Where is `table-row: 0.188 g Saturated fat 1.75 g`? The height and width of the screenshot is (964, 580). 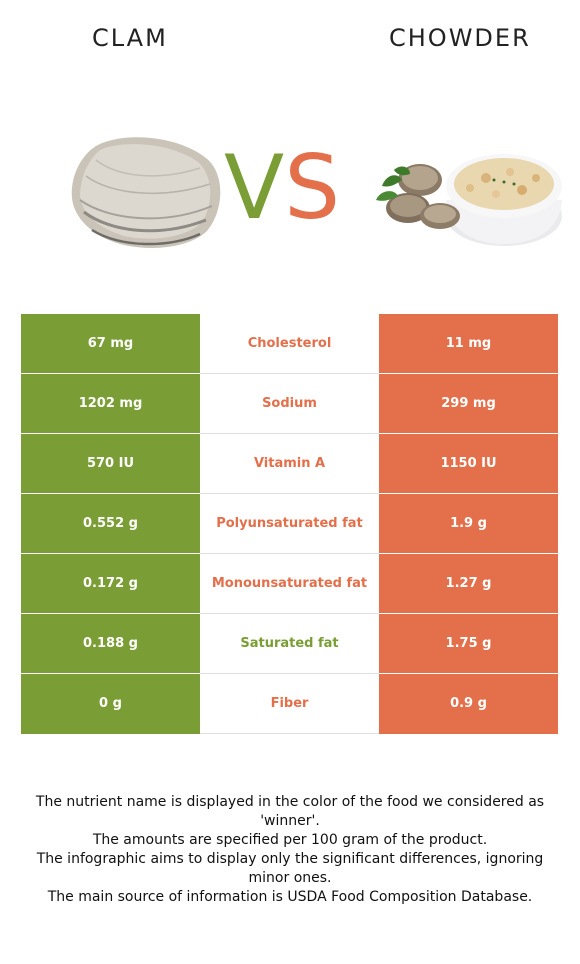
table-row: 0.188 g Saturated fat 1.75 g is located at coordinates (289, 643).